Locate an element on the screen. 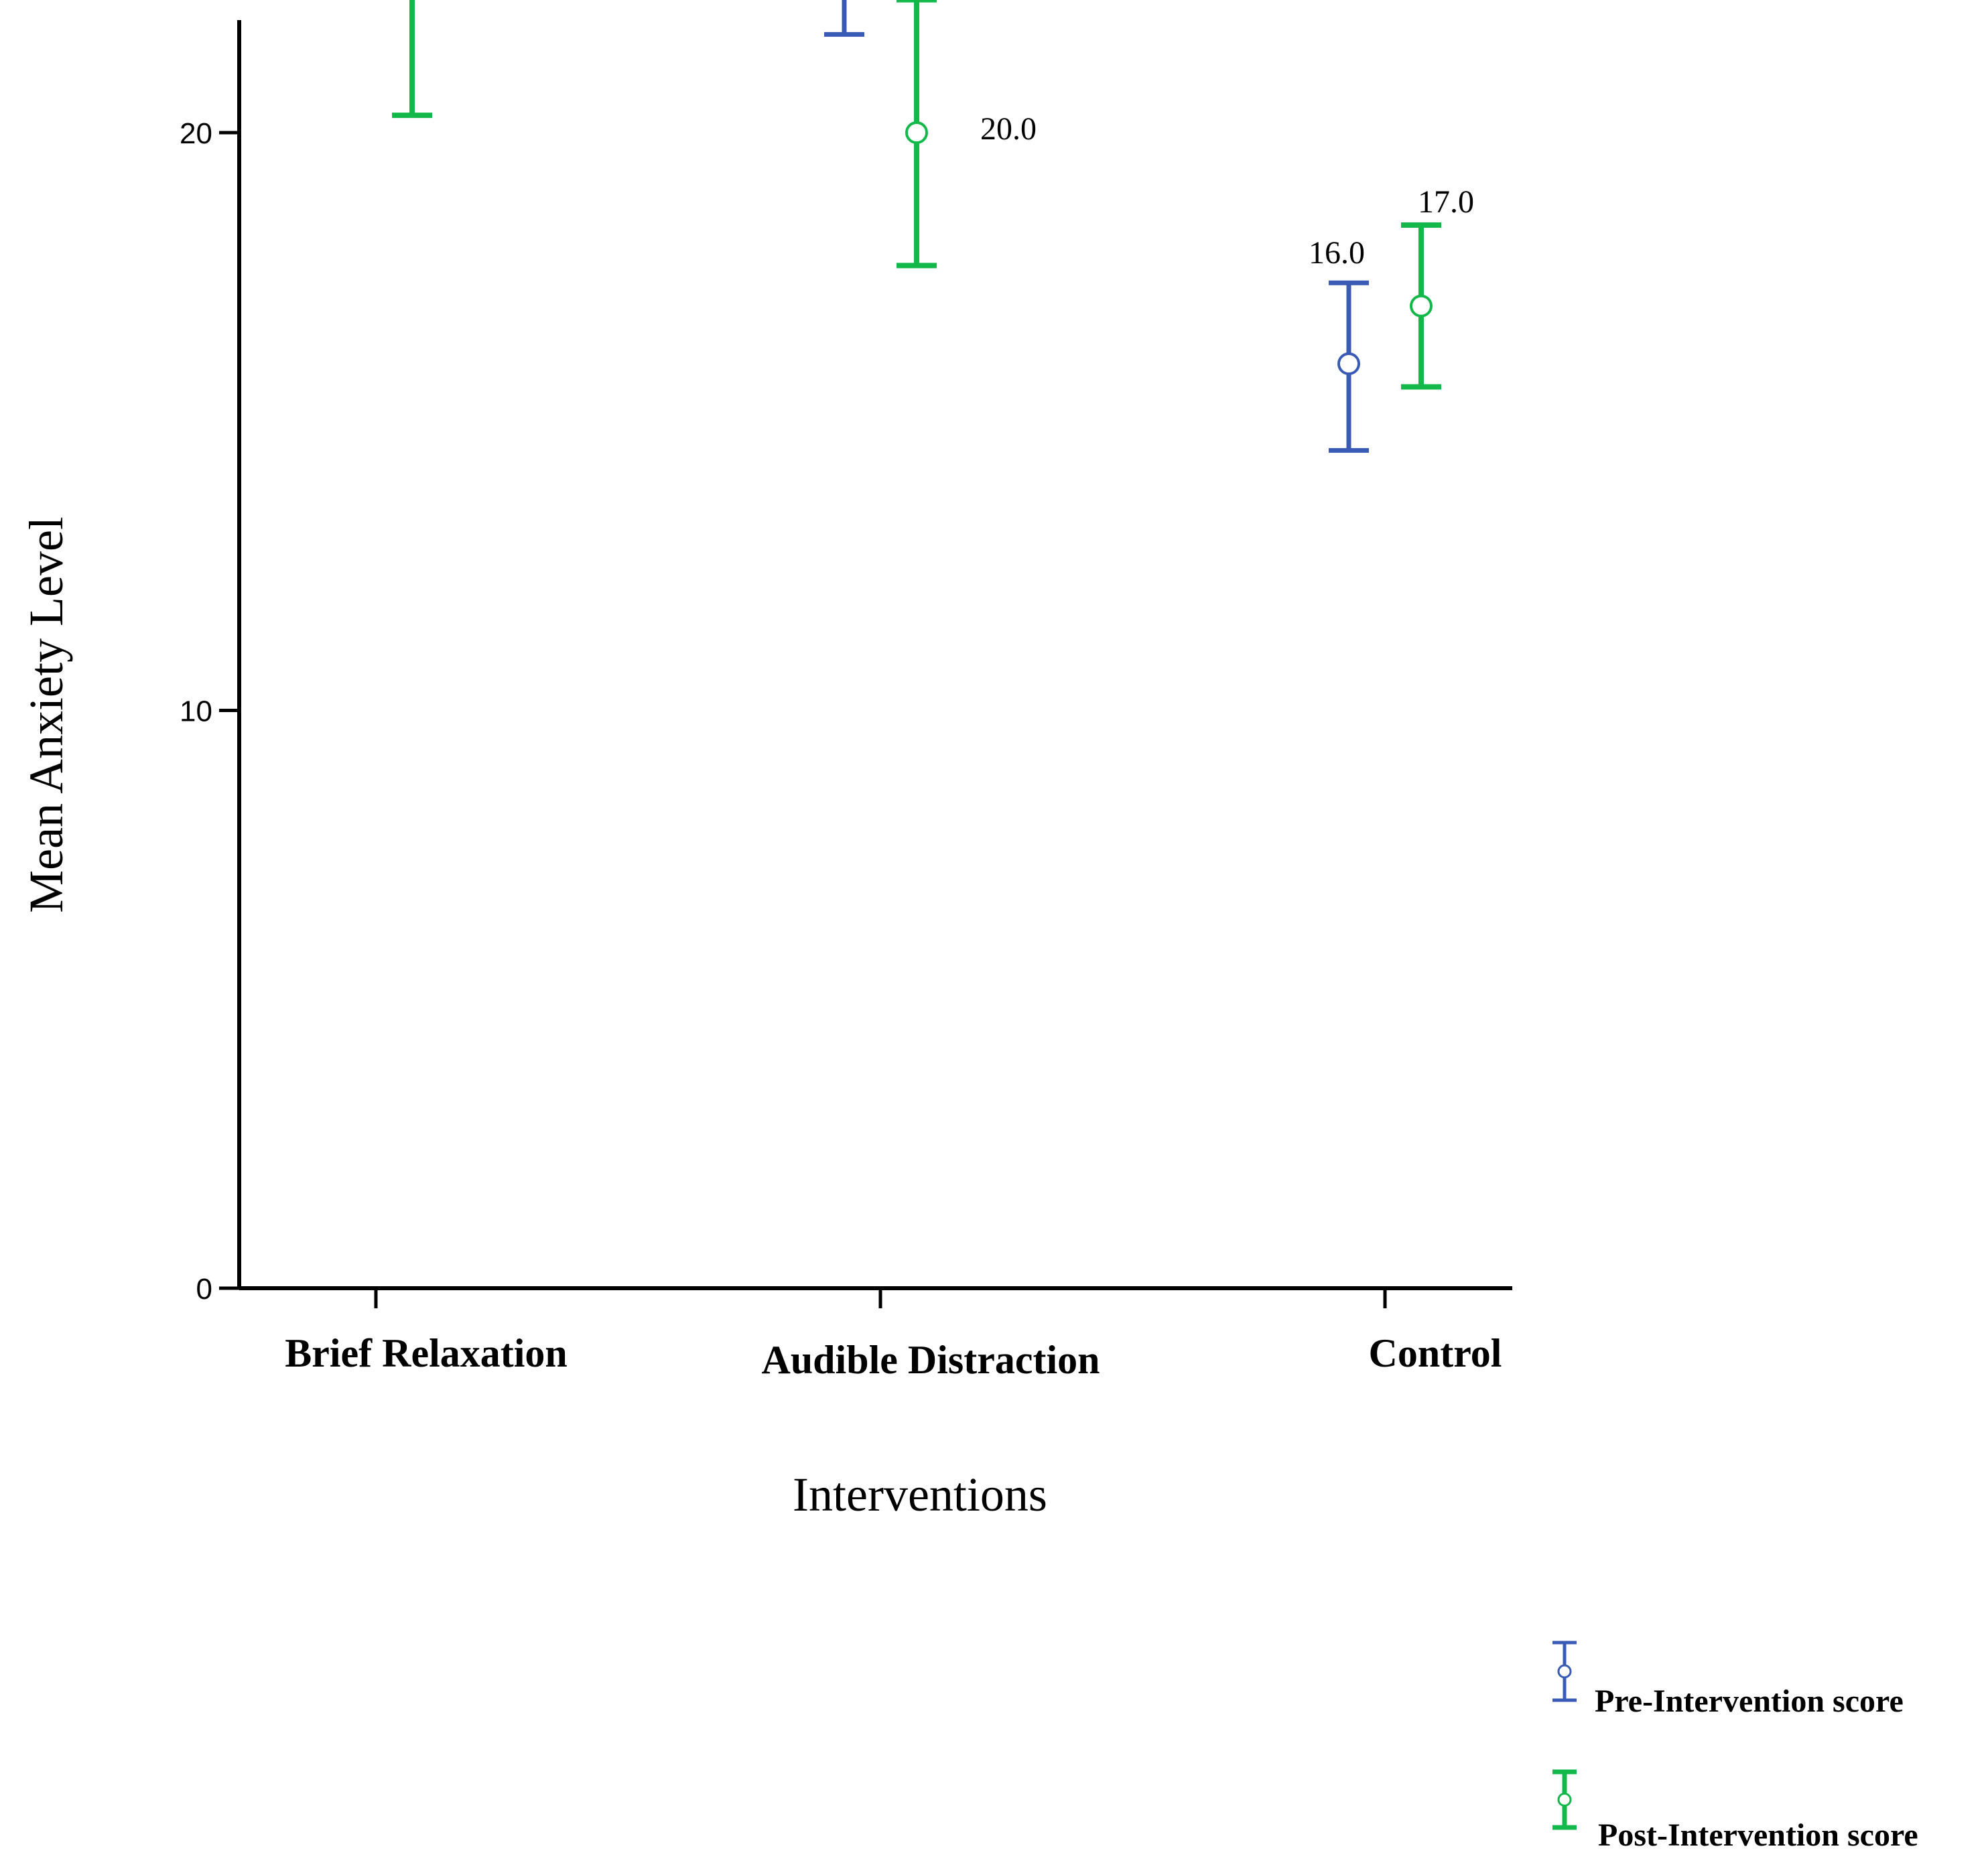 This screenshot has width=1988, height=1869. y-ticks: 010203040 is located at coordinates (209, 712).